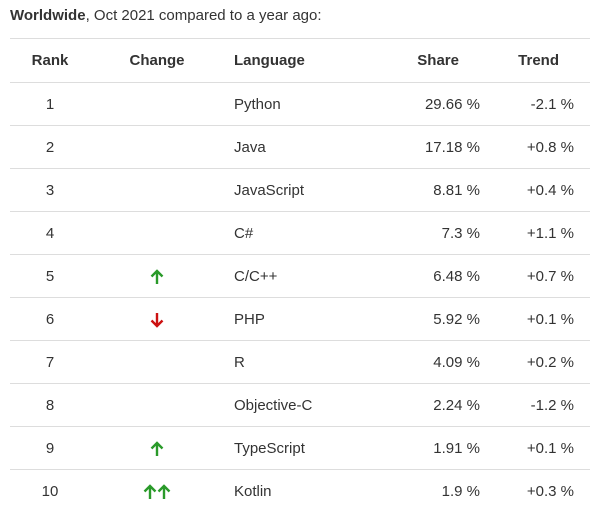 The height and width of the screenshot is (513, 600). I want to click on language-cell: C/C++, so click(297, 276).